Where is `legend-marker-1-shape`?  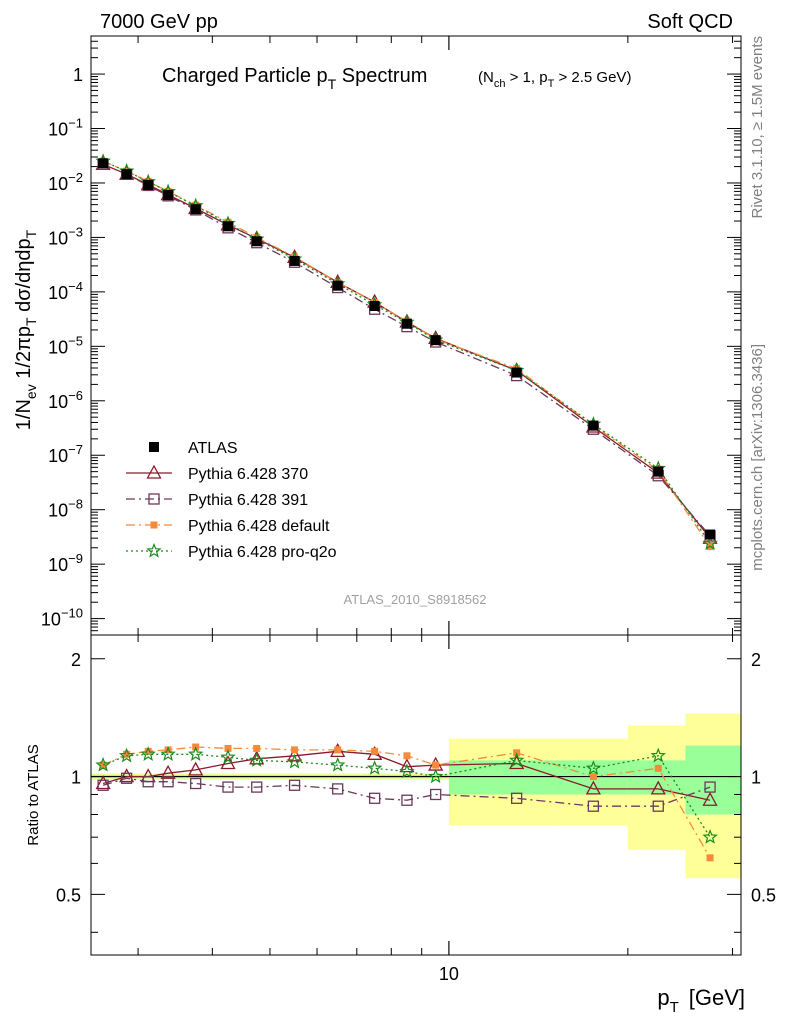
legend-marker-1-shape is located at coordinates (154, 471).